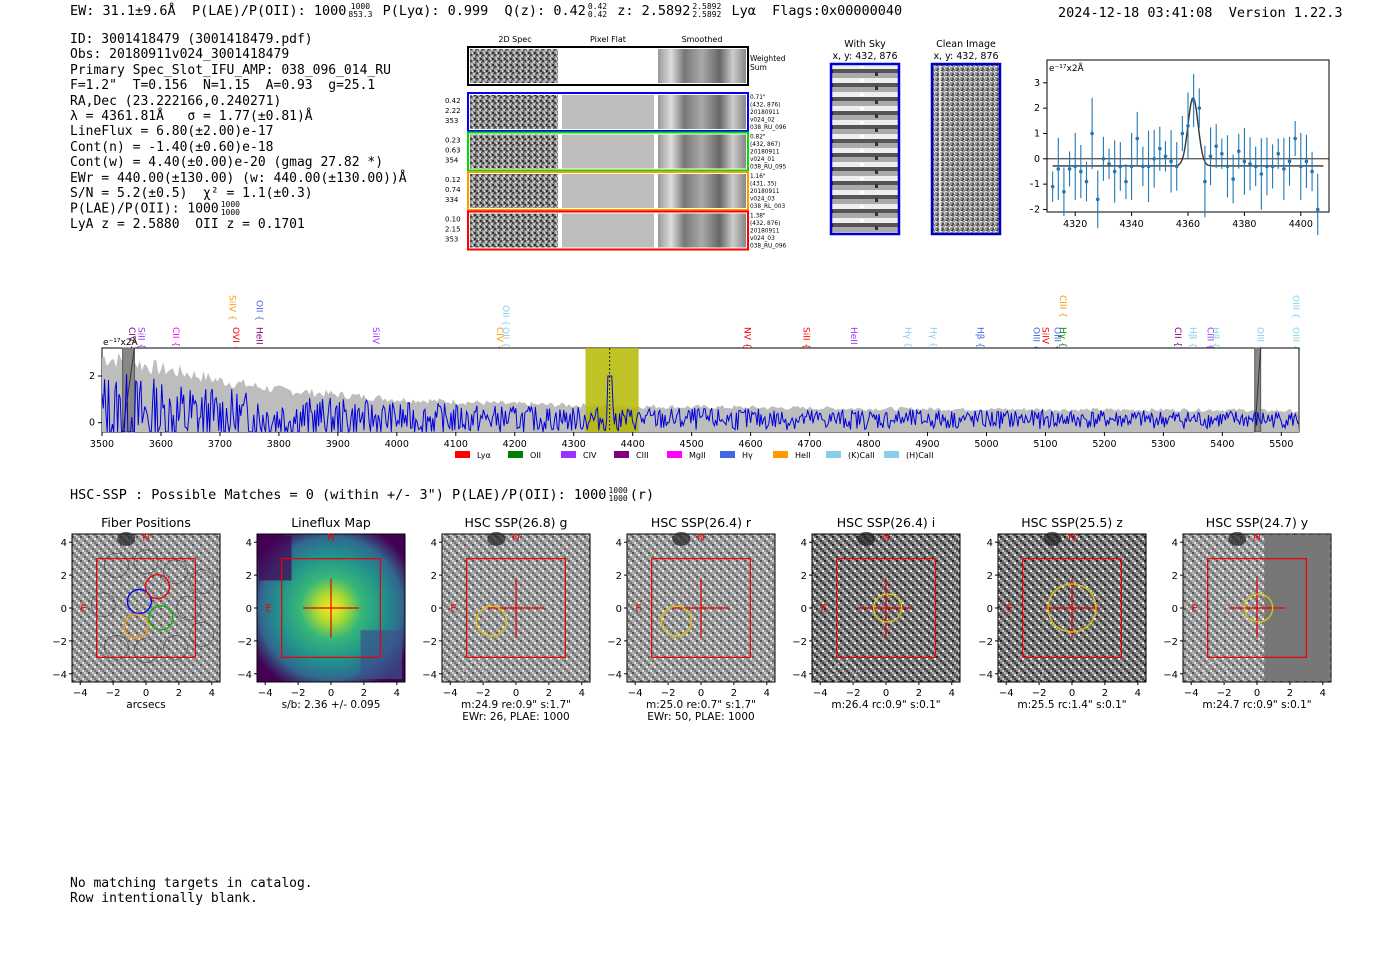 The image size is (1400, 953). I want to click on footer-line-2: Row intentionally blank., so click(164, 899).